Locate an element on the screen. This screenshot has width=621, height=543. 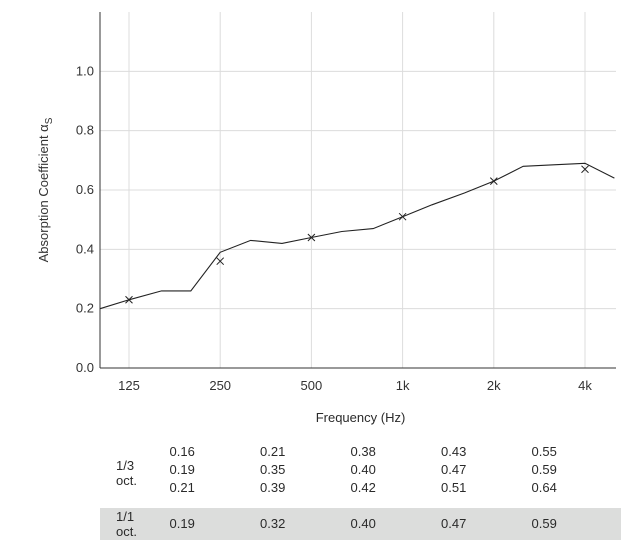
third-octave-value: 0.16 is located at coordinates (182, 451).